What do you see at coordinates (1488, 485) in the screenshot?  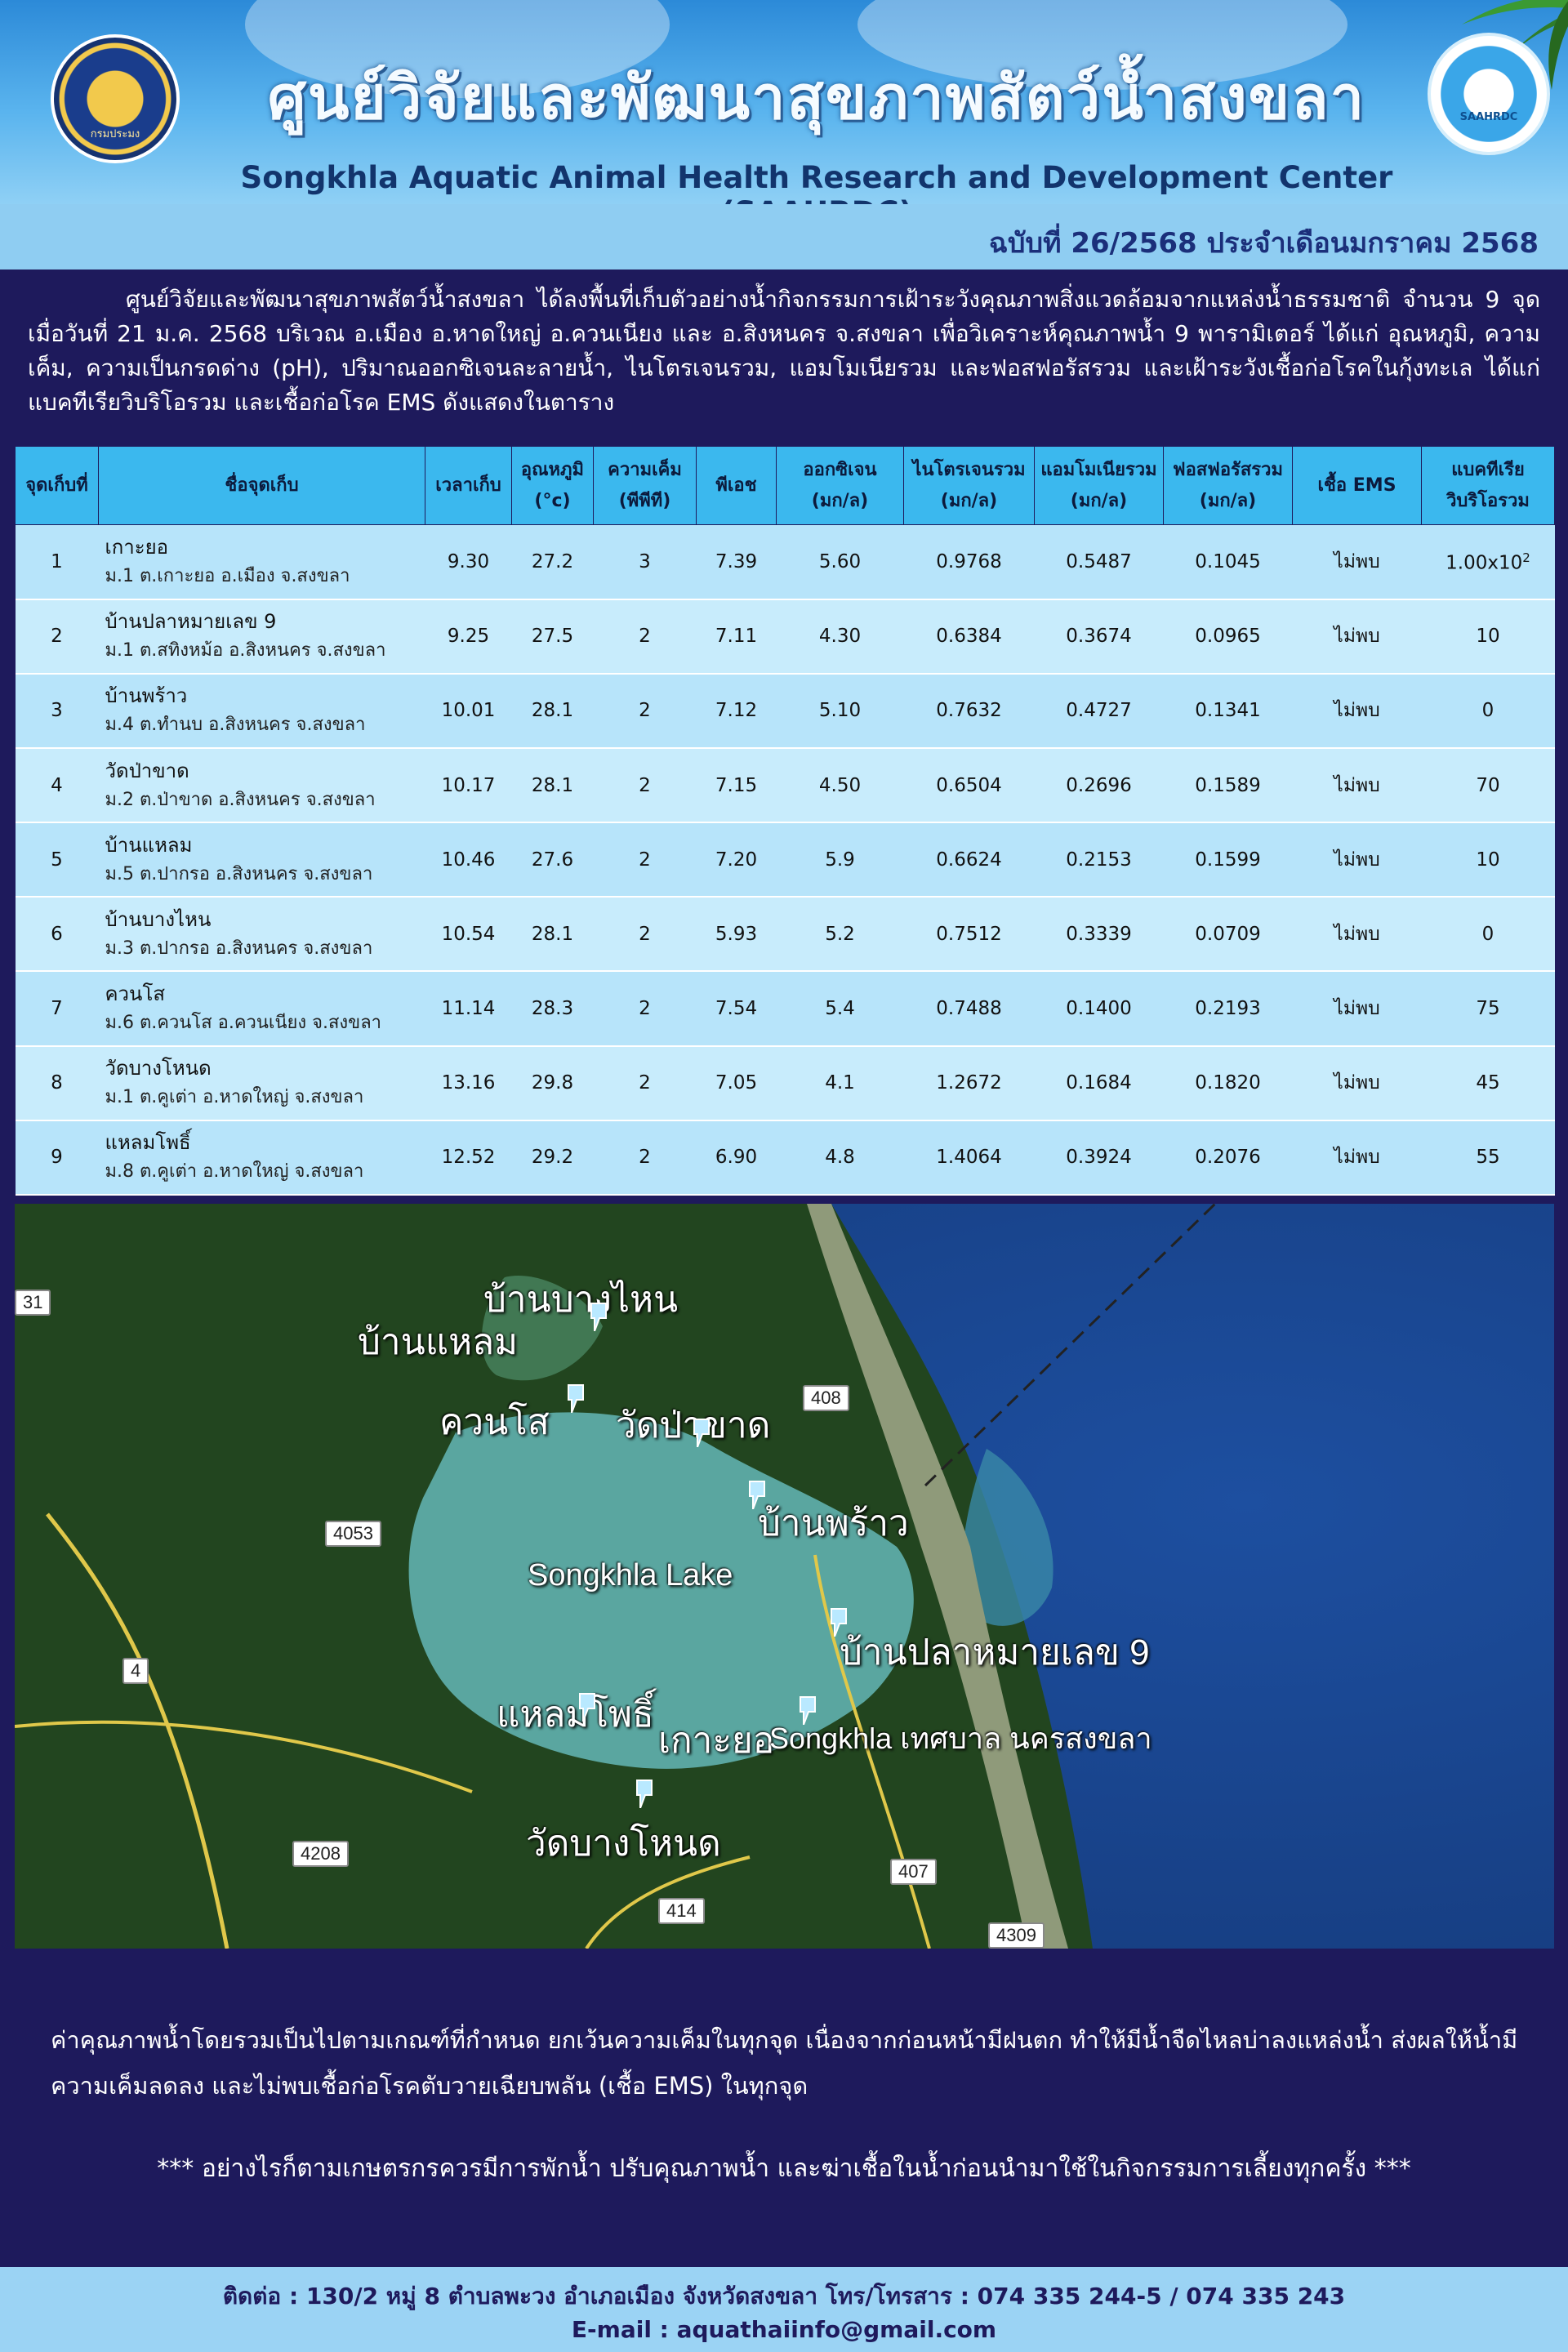 I see `header-vibrio: แบคทีเรีย วิบริโอรวม` at bounding box center [1488, 485].